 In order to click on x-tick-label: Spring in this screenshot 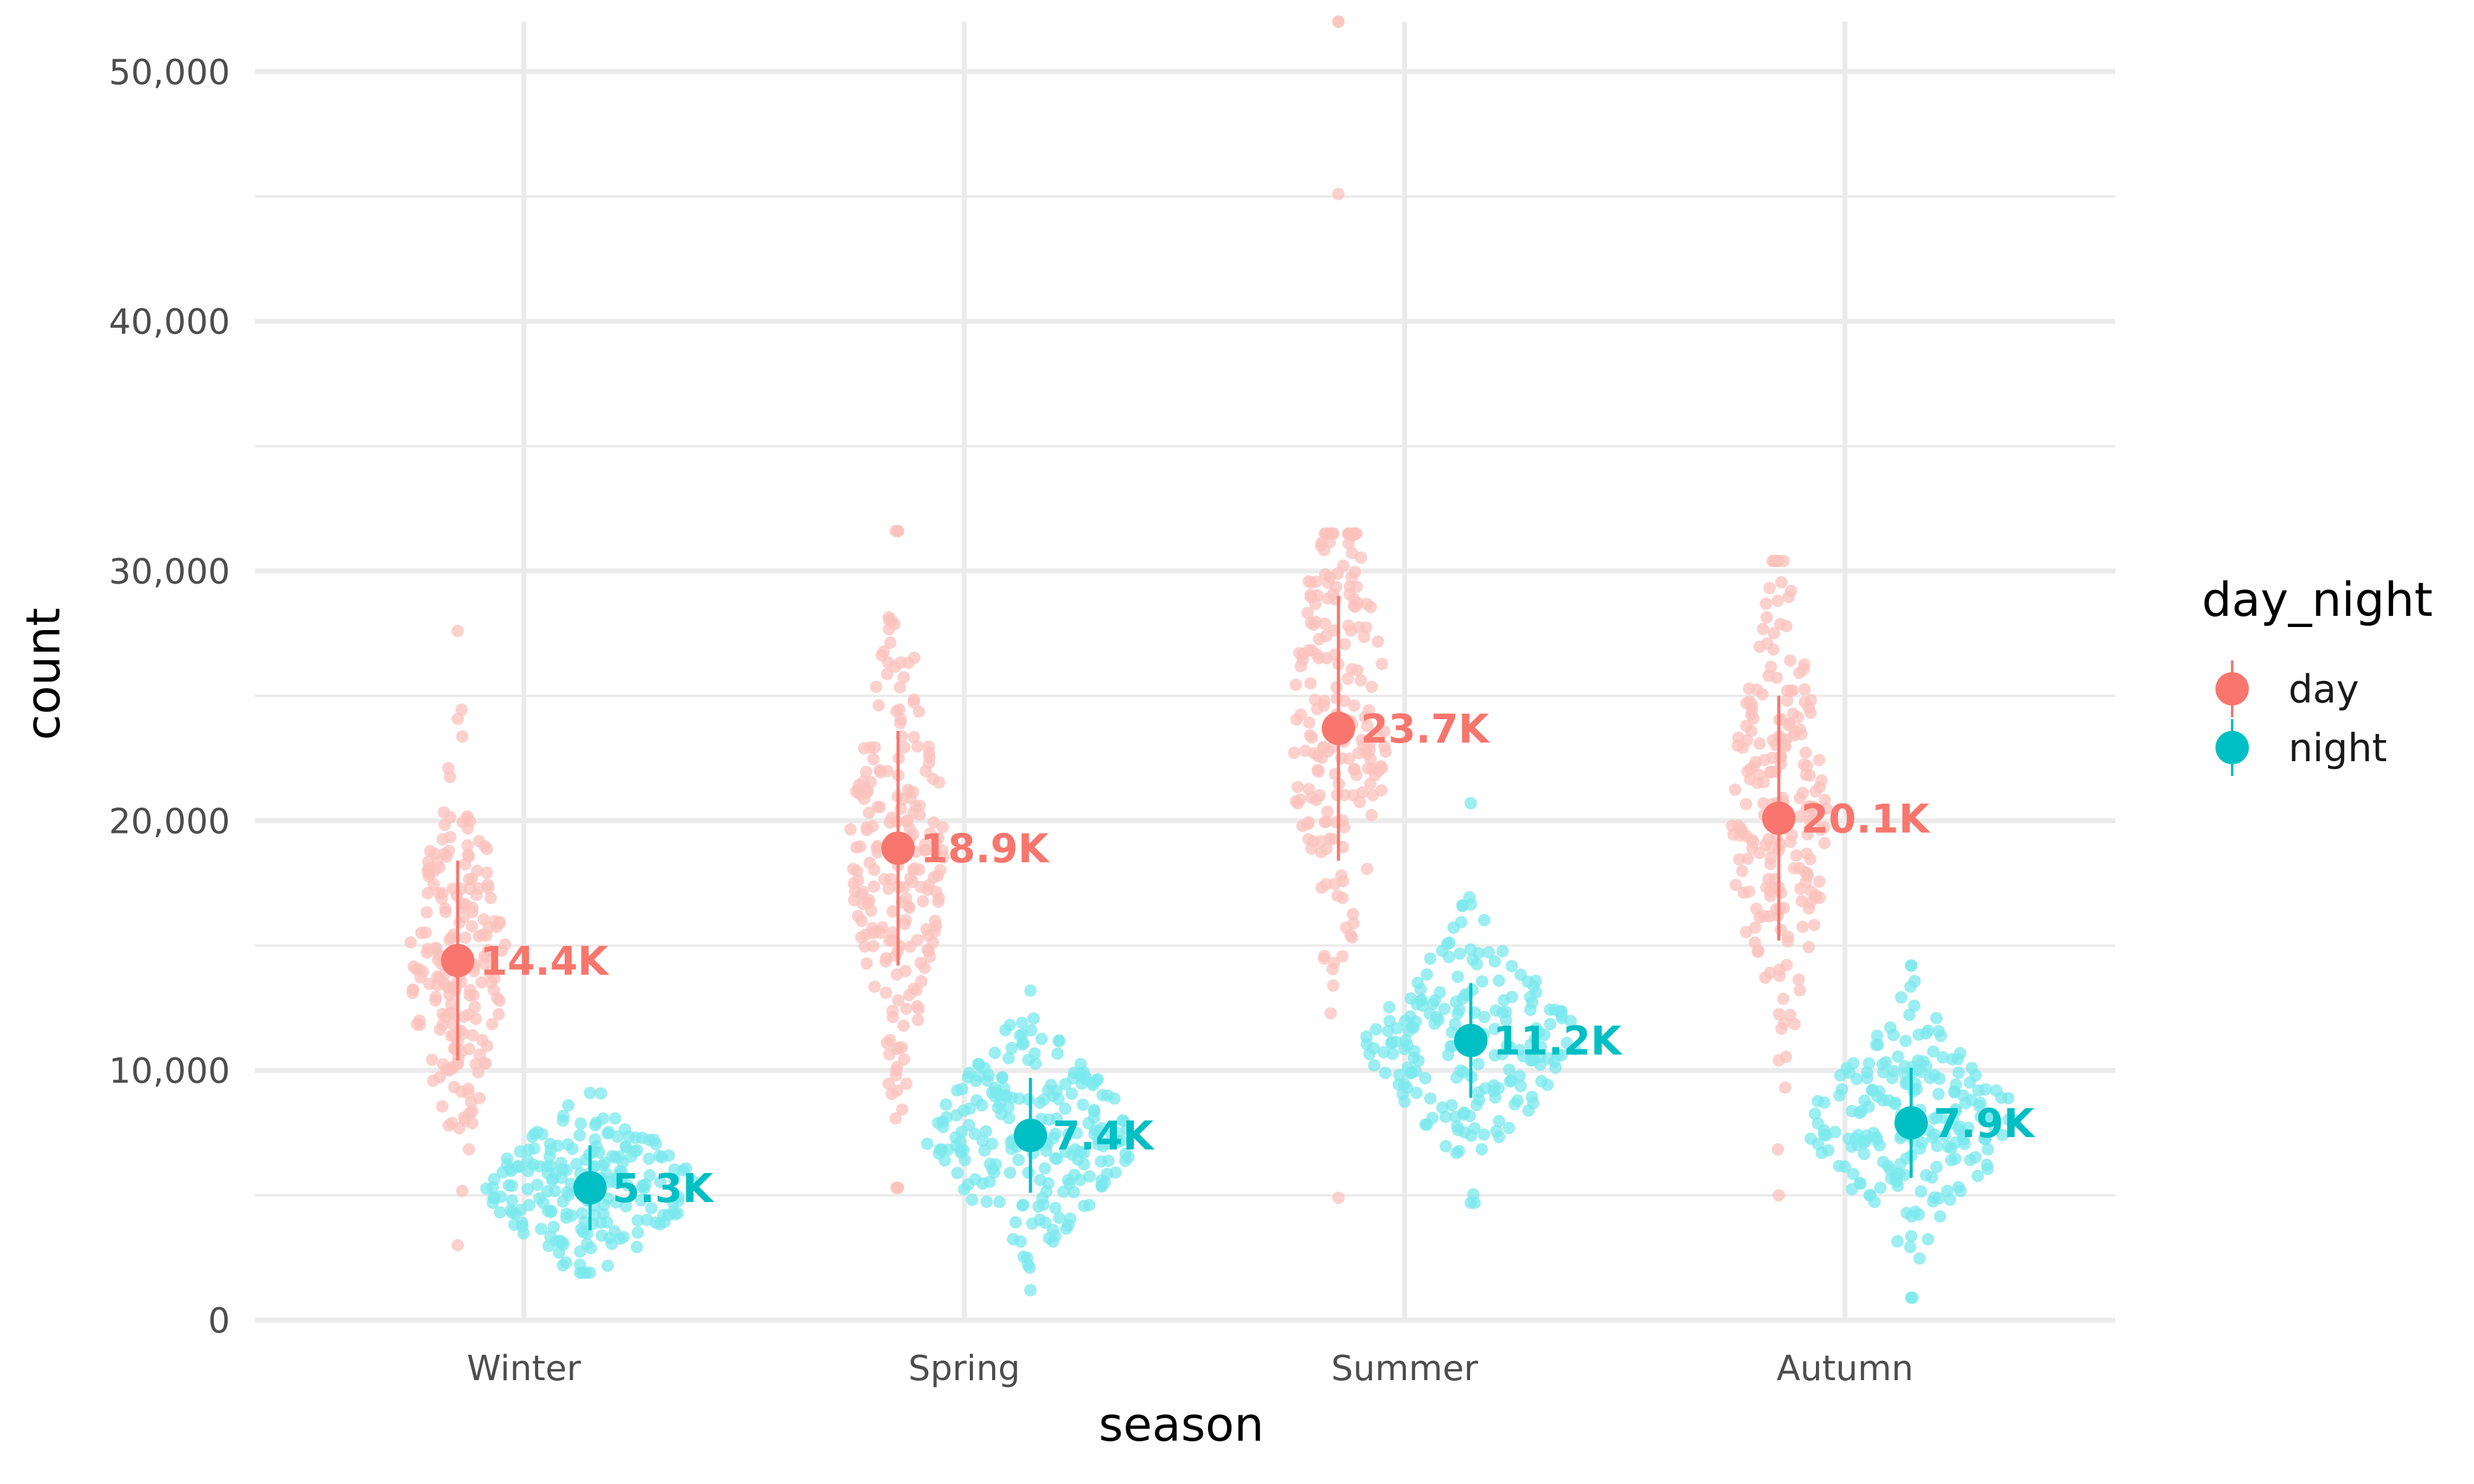, I will do `click(965, 1369)`.